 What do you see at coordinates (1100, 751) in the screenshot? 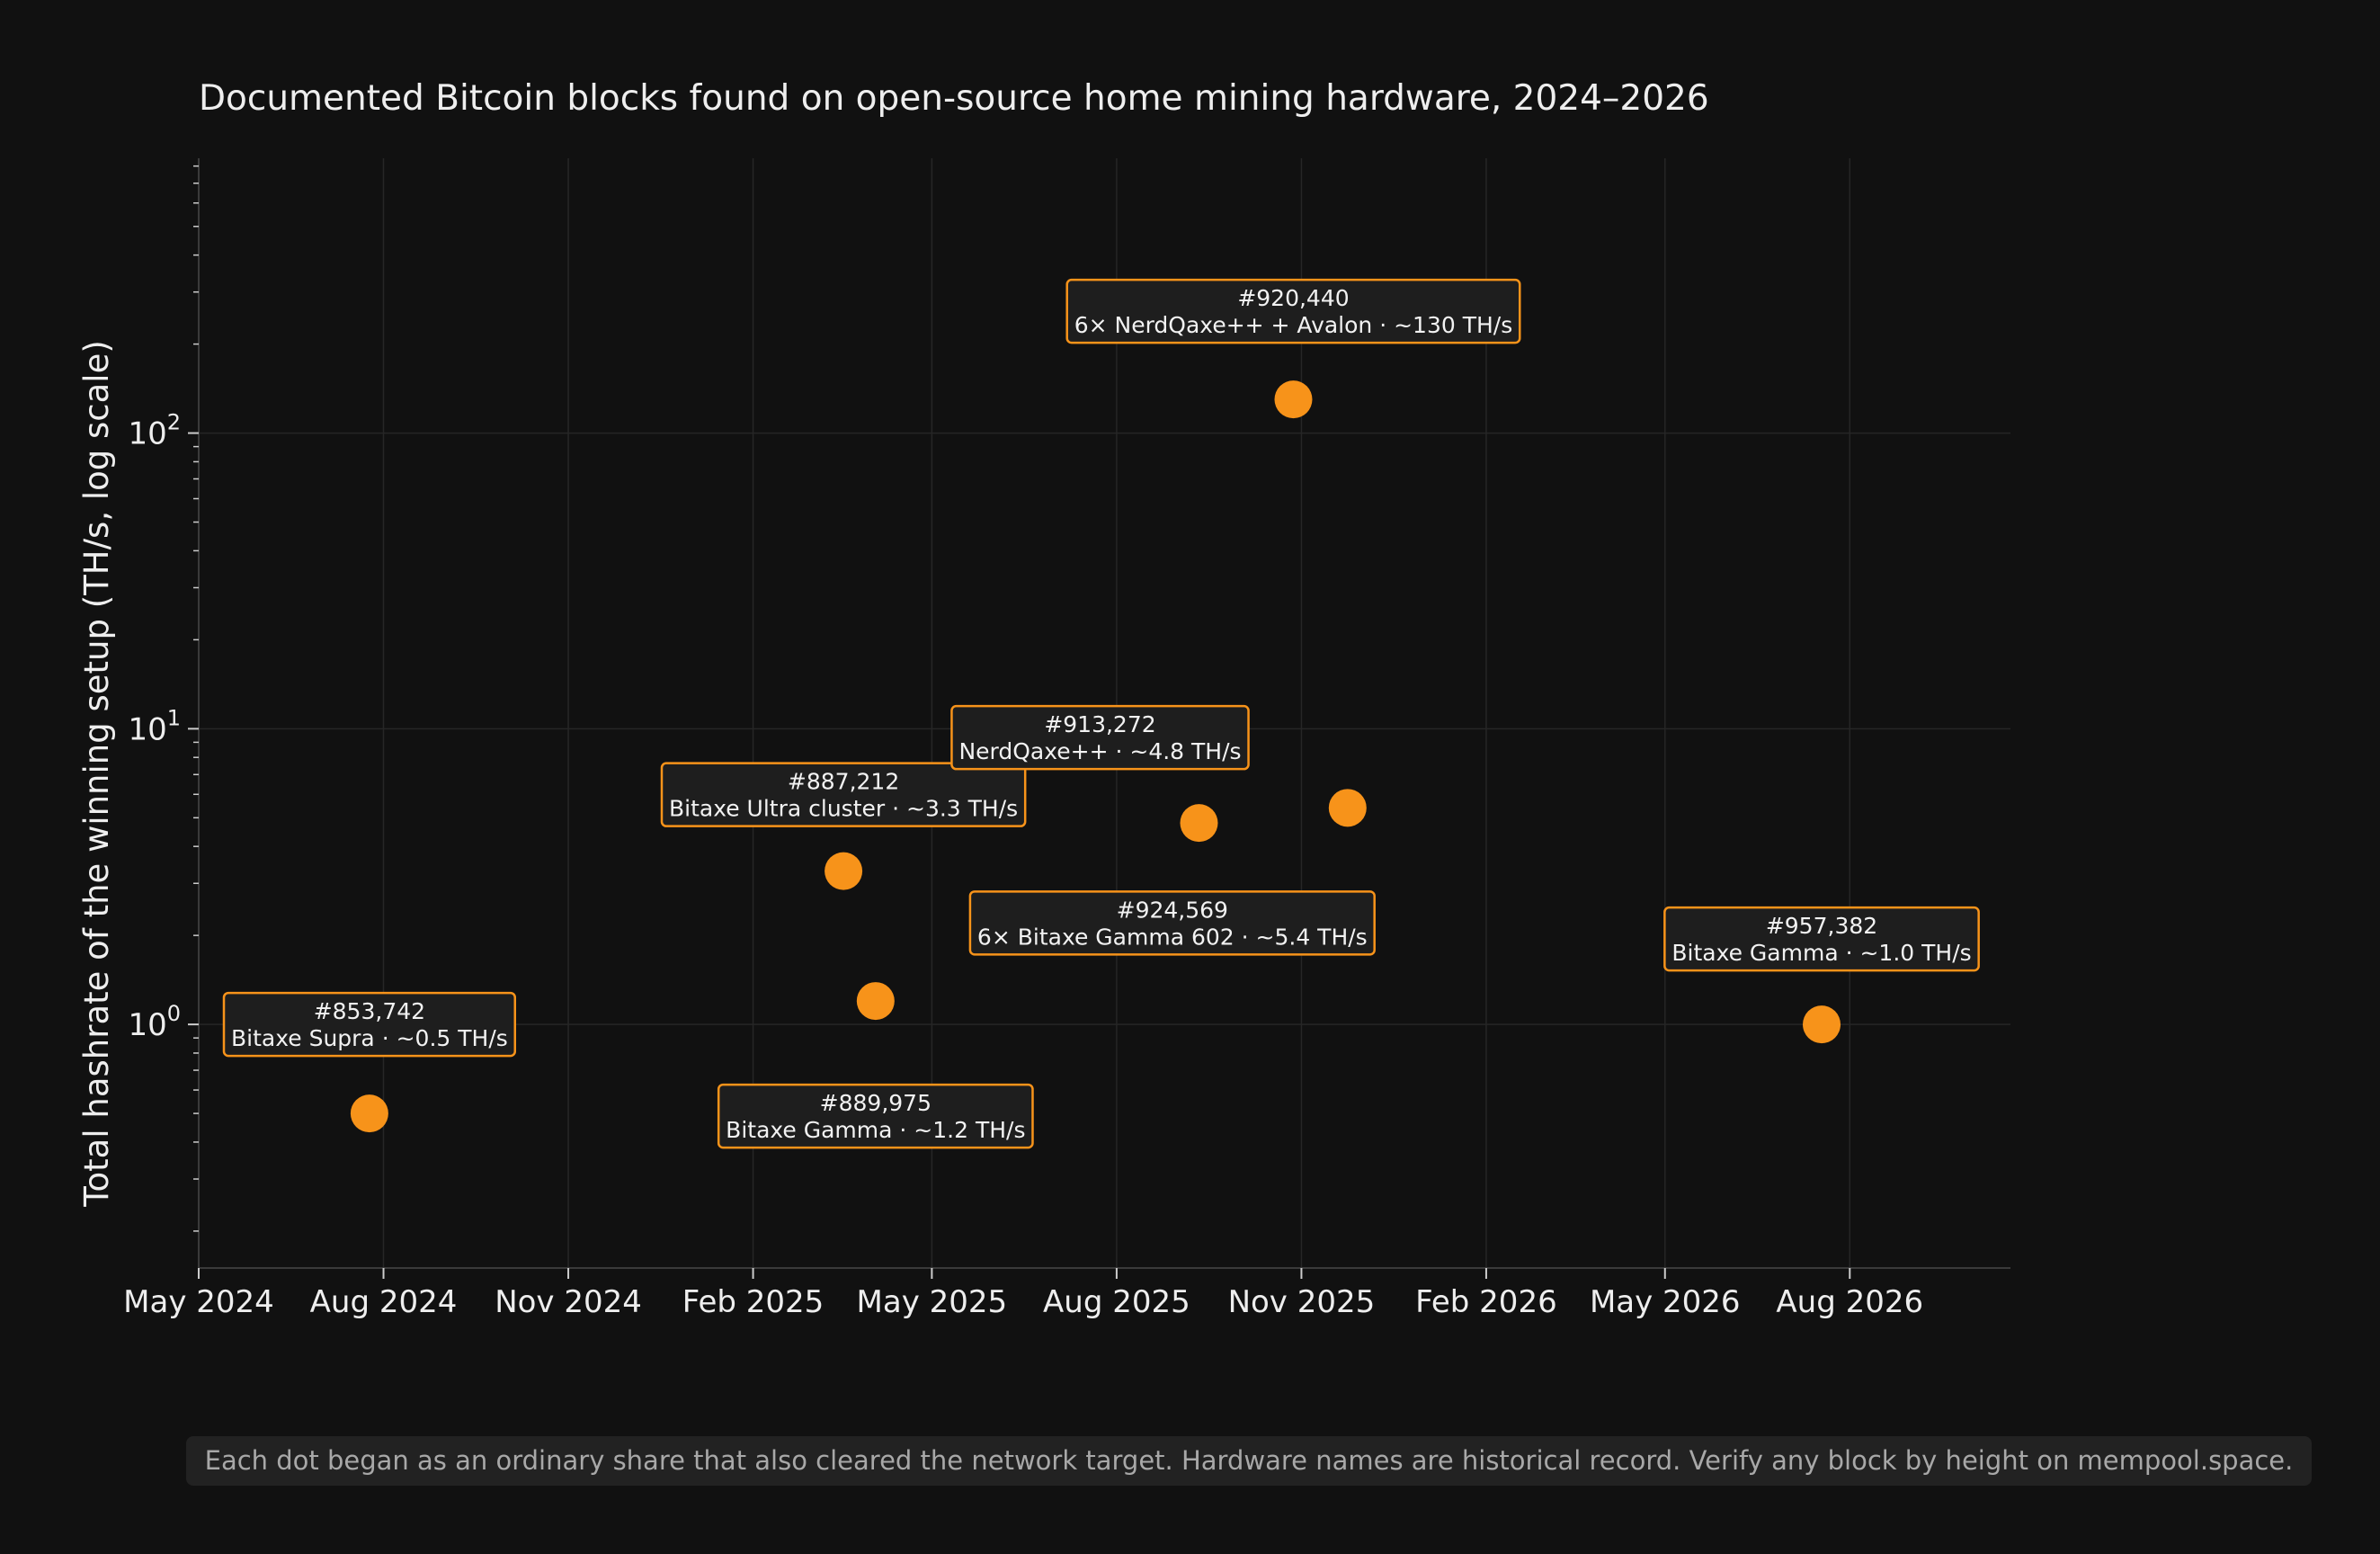
I see `annotation-setup: NerdQaxe++ · ~4.8 TH/s` at bounding box center [1100, 751].